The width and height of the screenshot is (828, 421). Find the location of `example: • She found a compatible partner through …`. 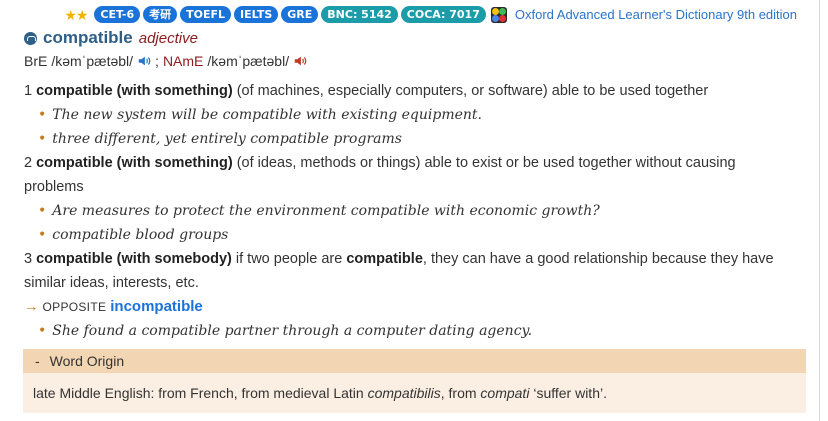

example: • She found a compatible partner through … is located at coordinates (416, 331).